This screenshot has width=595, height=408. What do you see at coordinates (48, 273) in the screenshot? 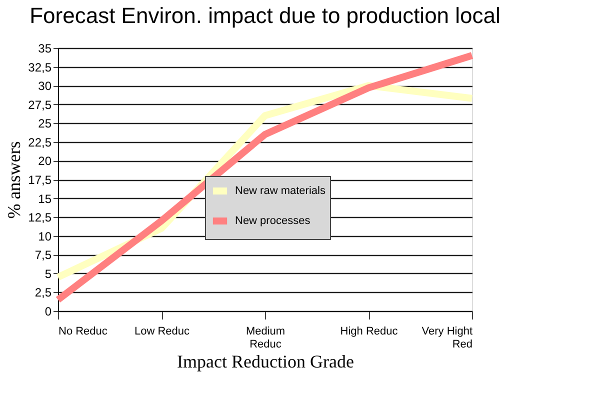
I see `y-tick-label: 5` at bounding box center [48, 273].